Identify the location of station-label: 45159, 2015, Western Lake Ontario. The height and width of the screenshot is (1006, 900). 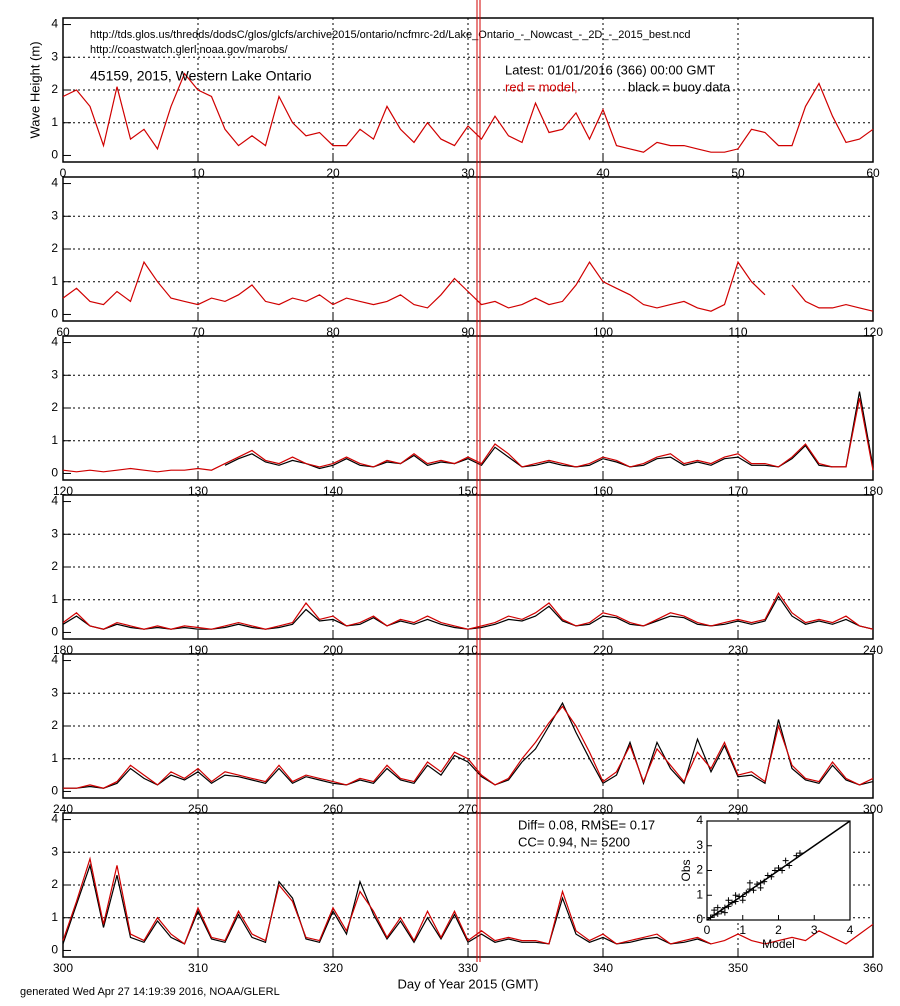
(201, 76).